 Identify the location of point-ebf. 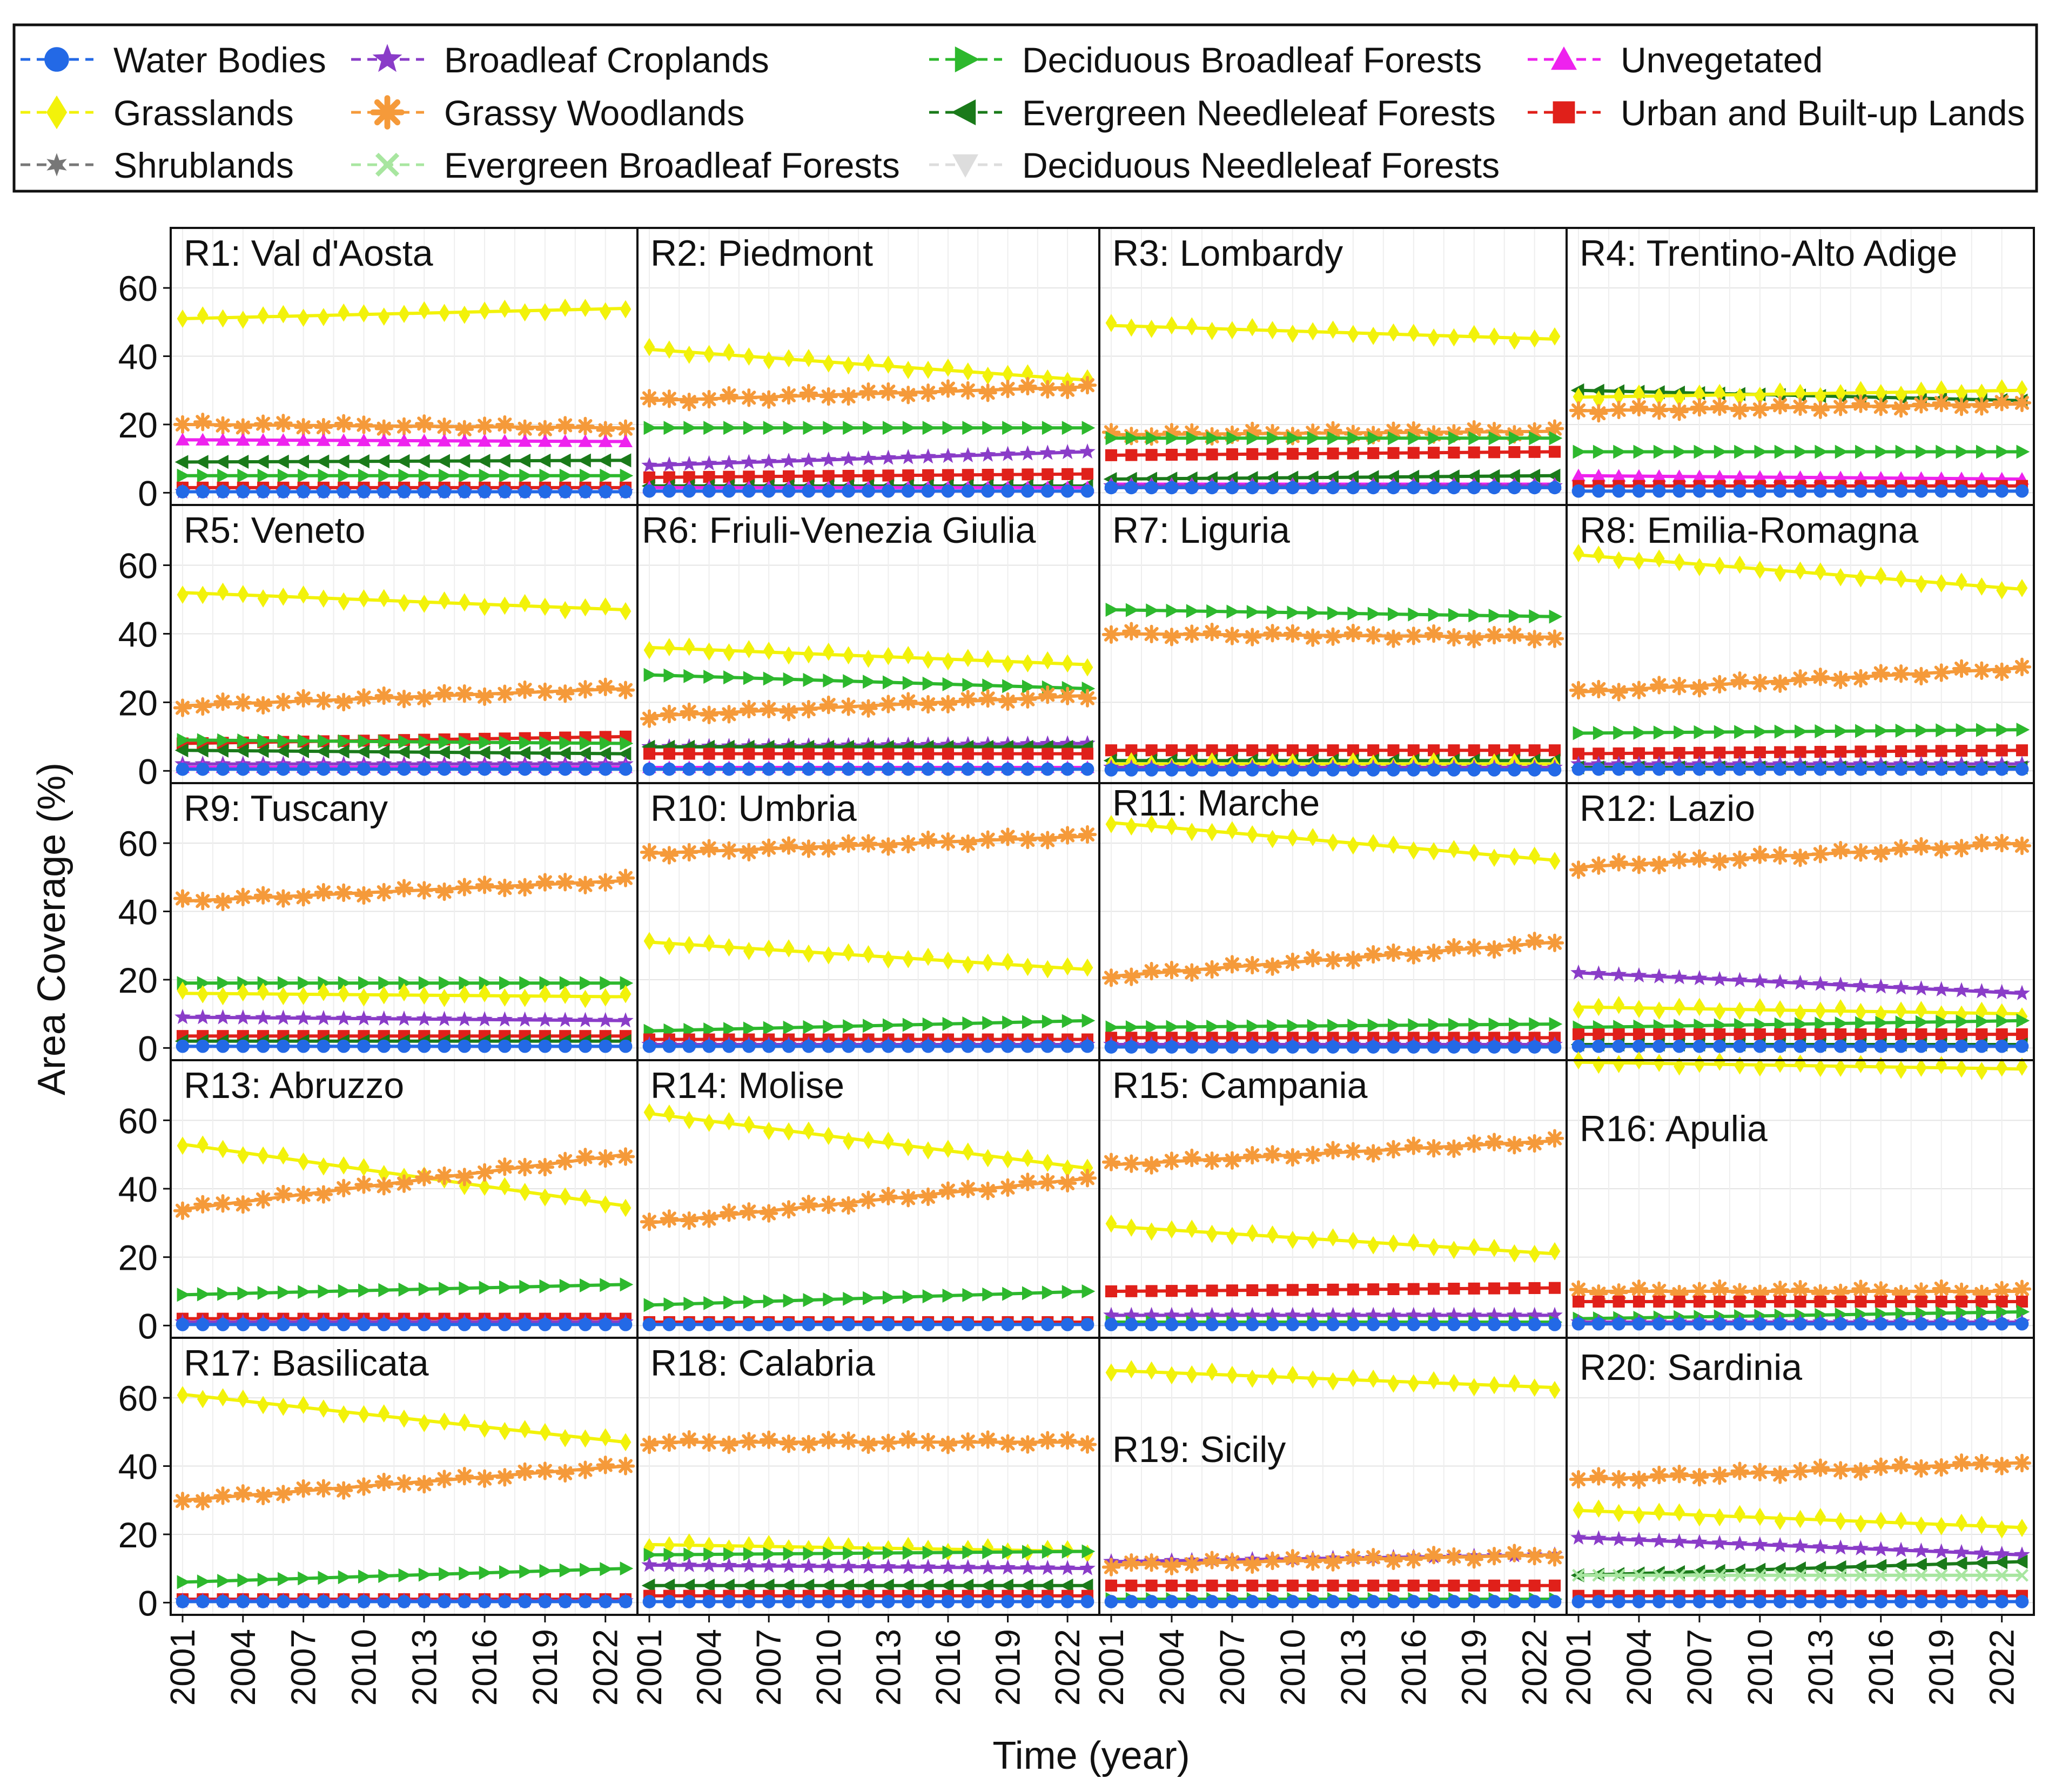
(1759, 1575).